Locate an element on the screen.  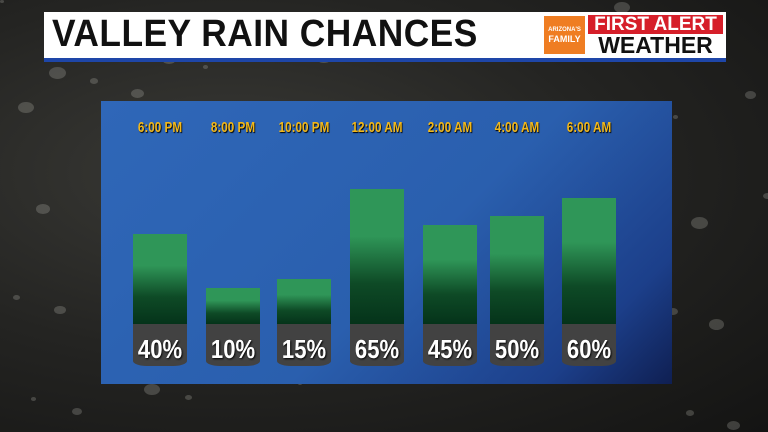
time-label: 8:00 PM is located at coordinates (233, 127).